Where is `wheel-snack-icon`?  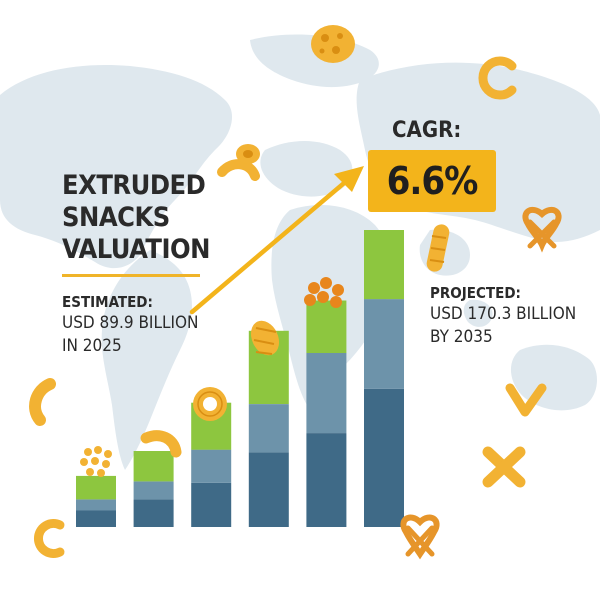
wheel-snack-icon is located at coordinates (210, 404).